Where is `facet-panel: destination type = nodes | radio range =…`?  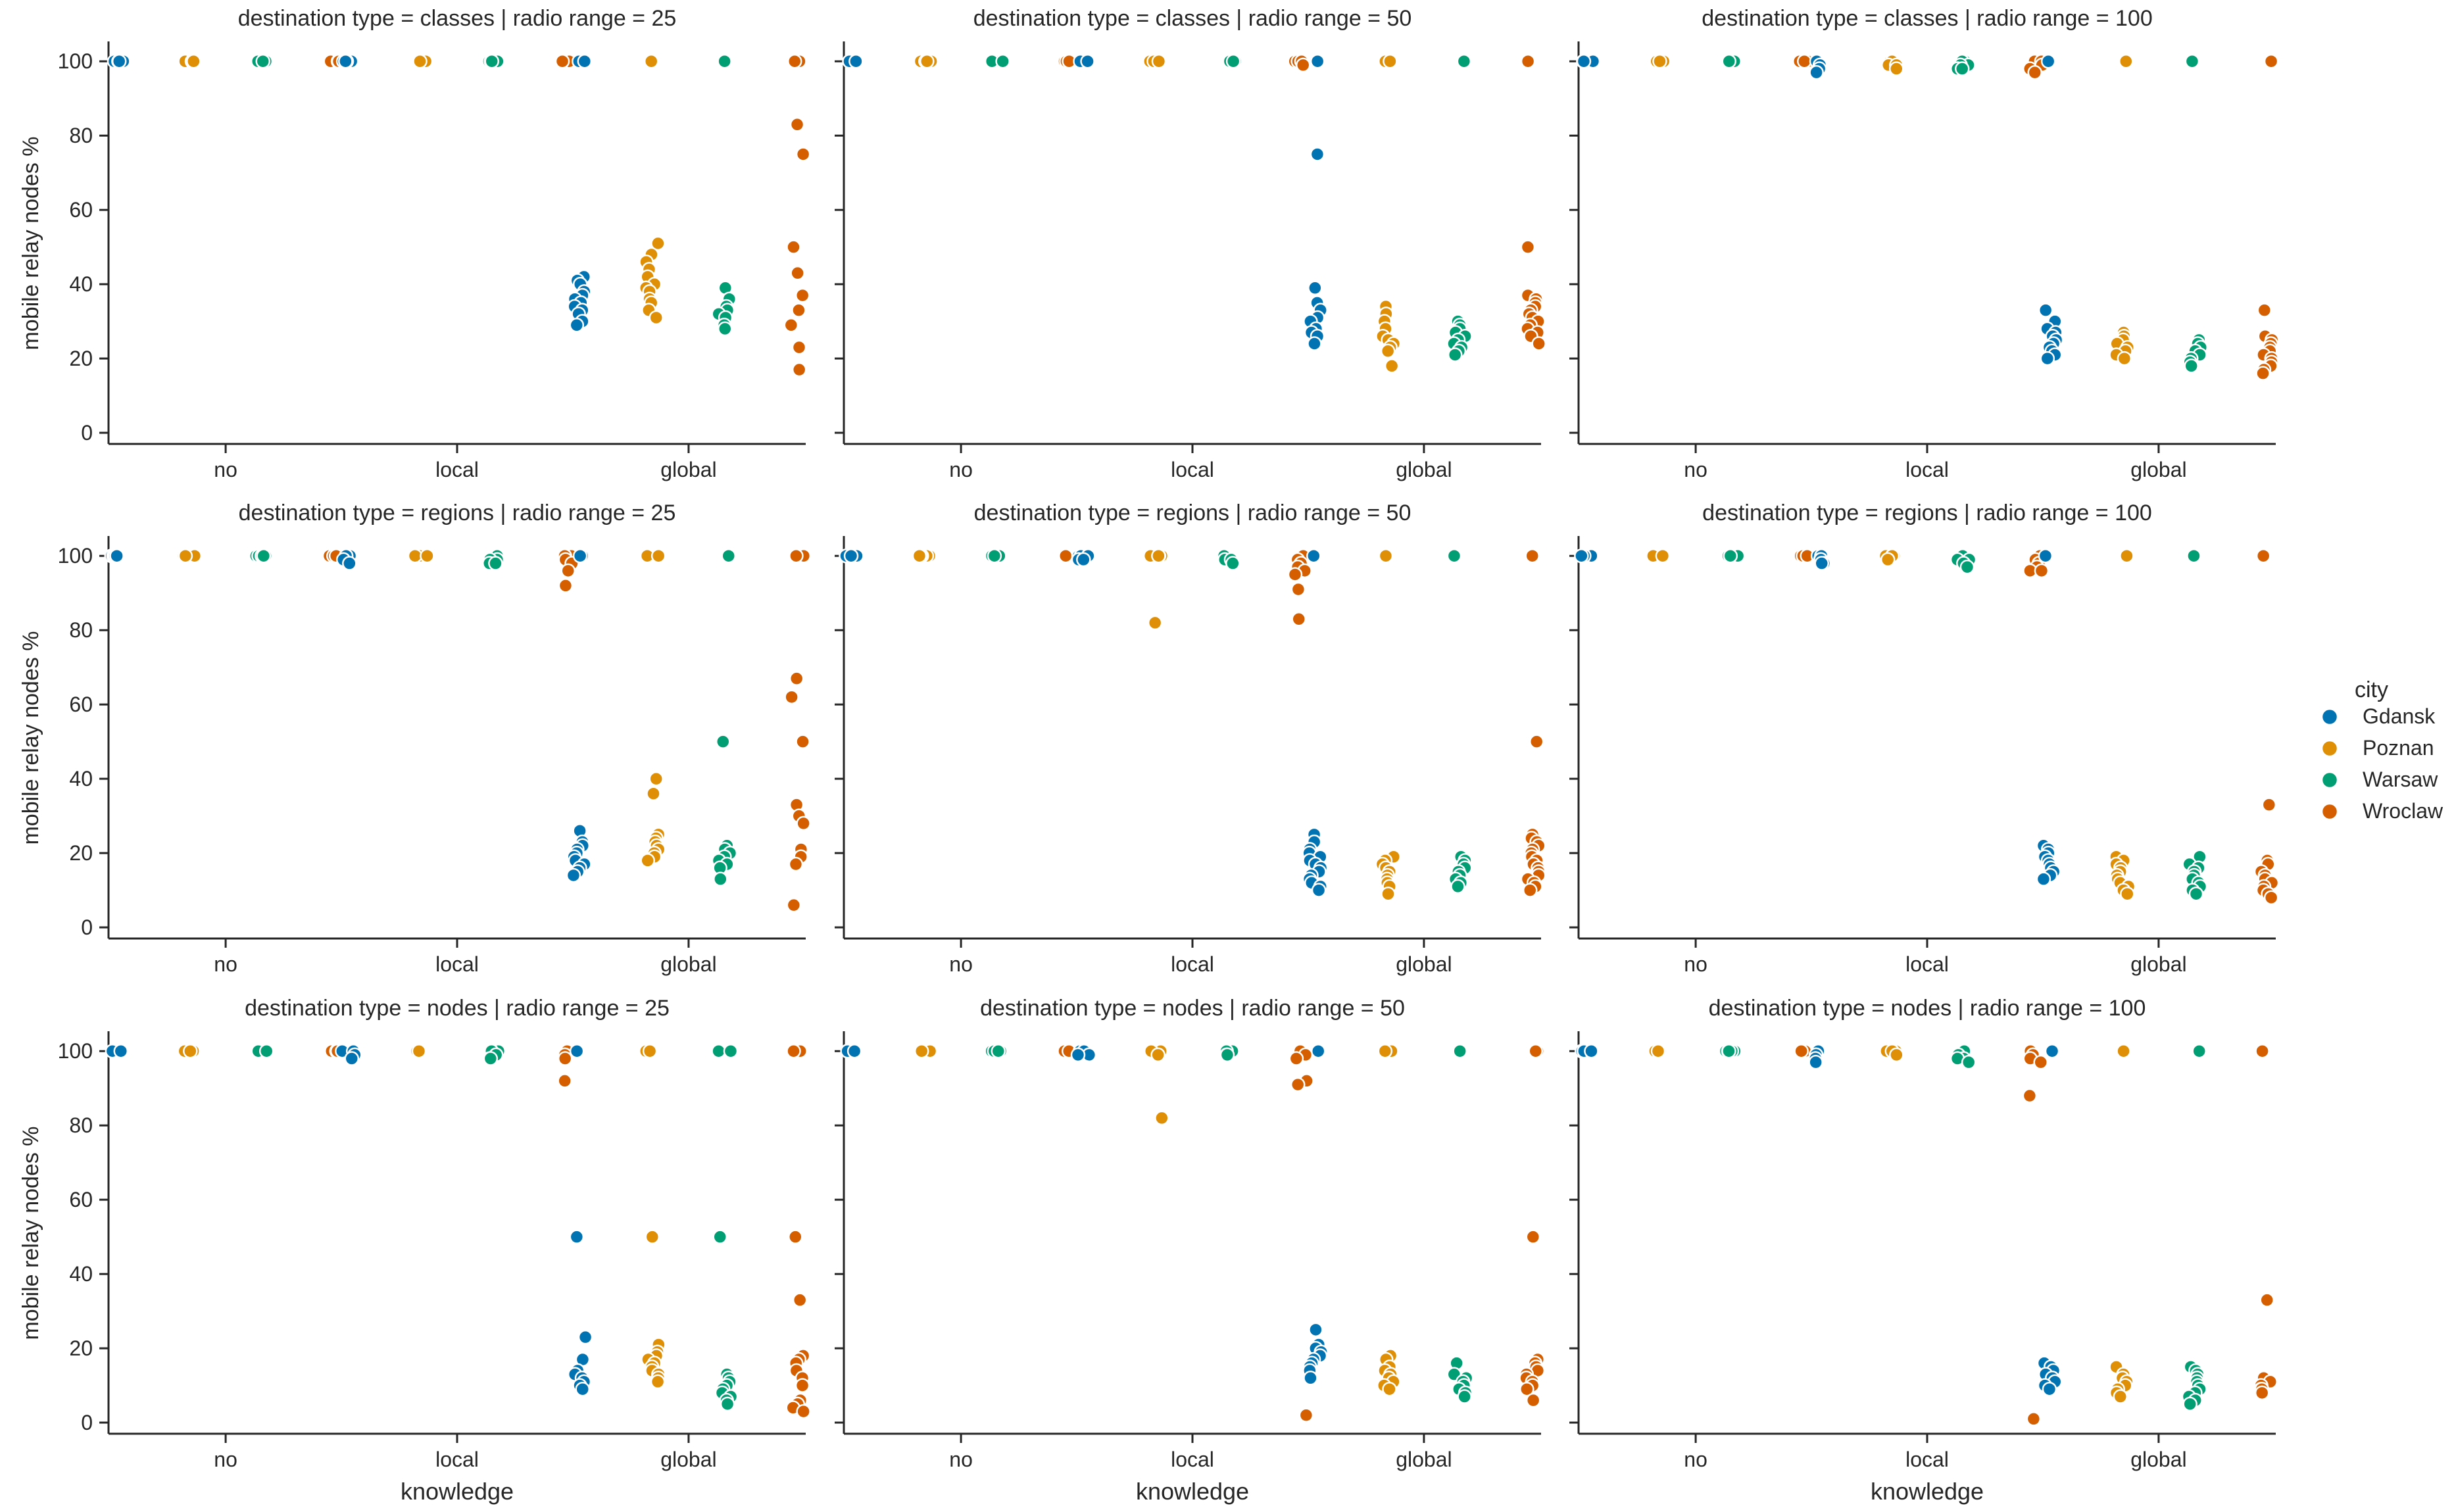
facet-panel: destination type = nodes | radio range =… is located at coordinates (1190, 1250).